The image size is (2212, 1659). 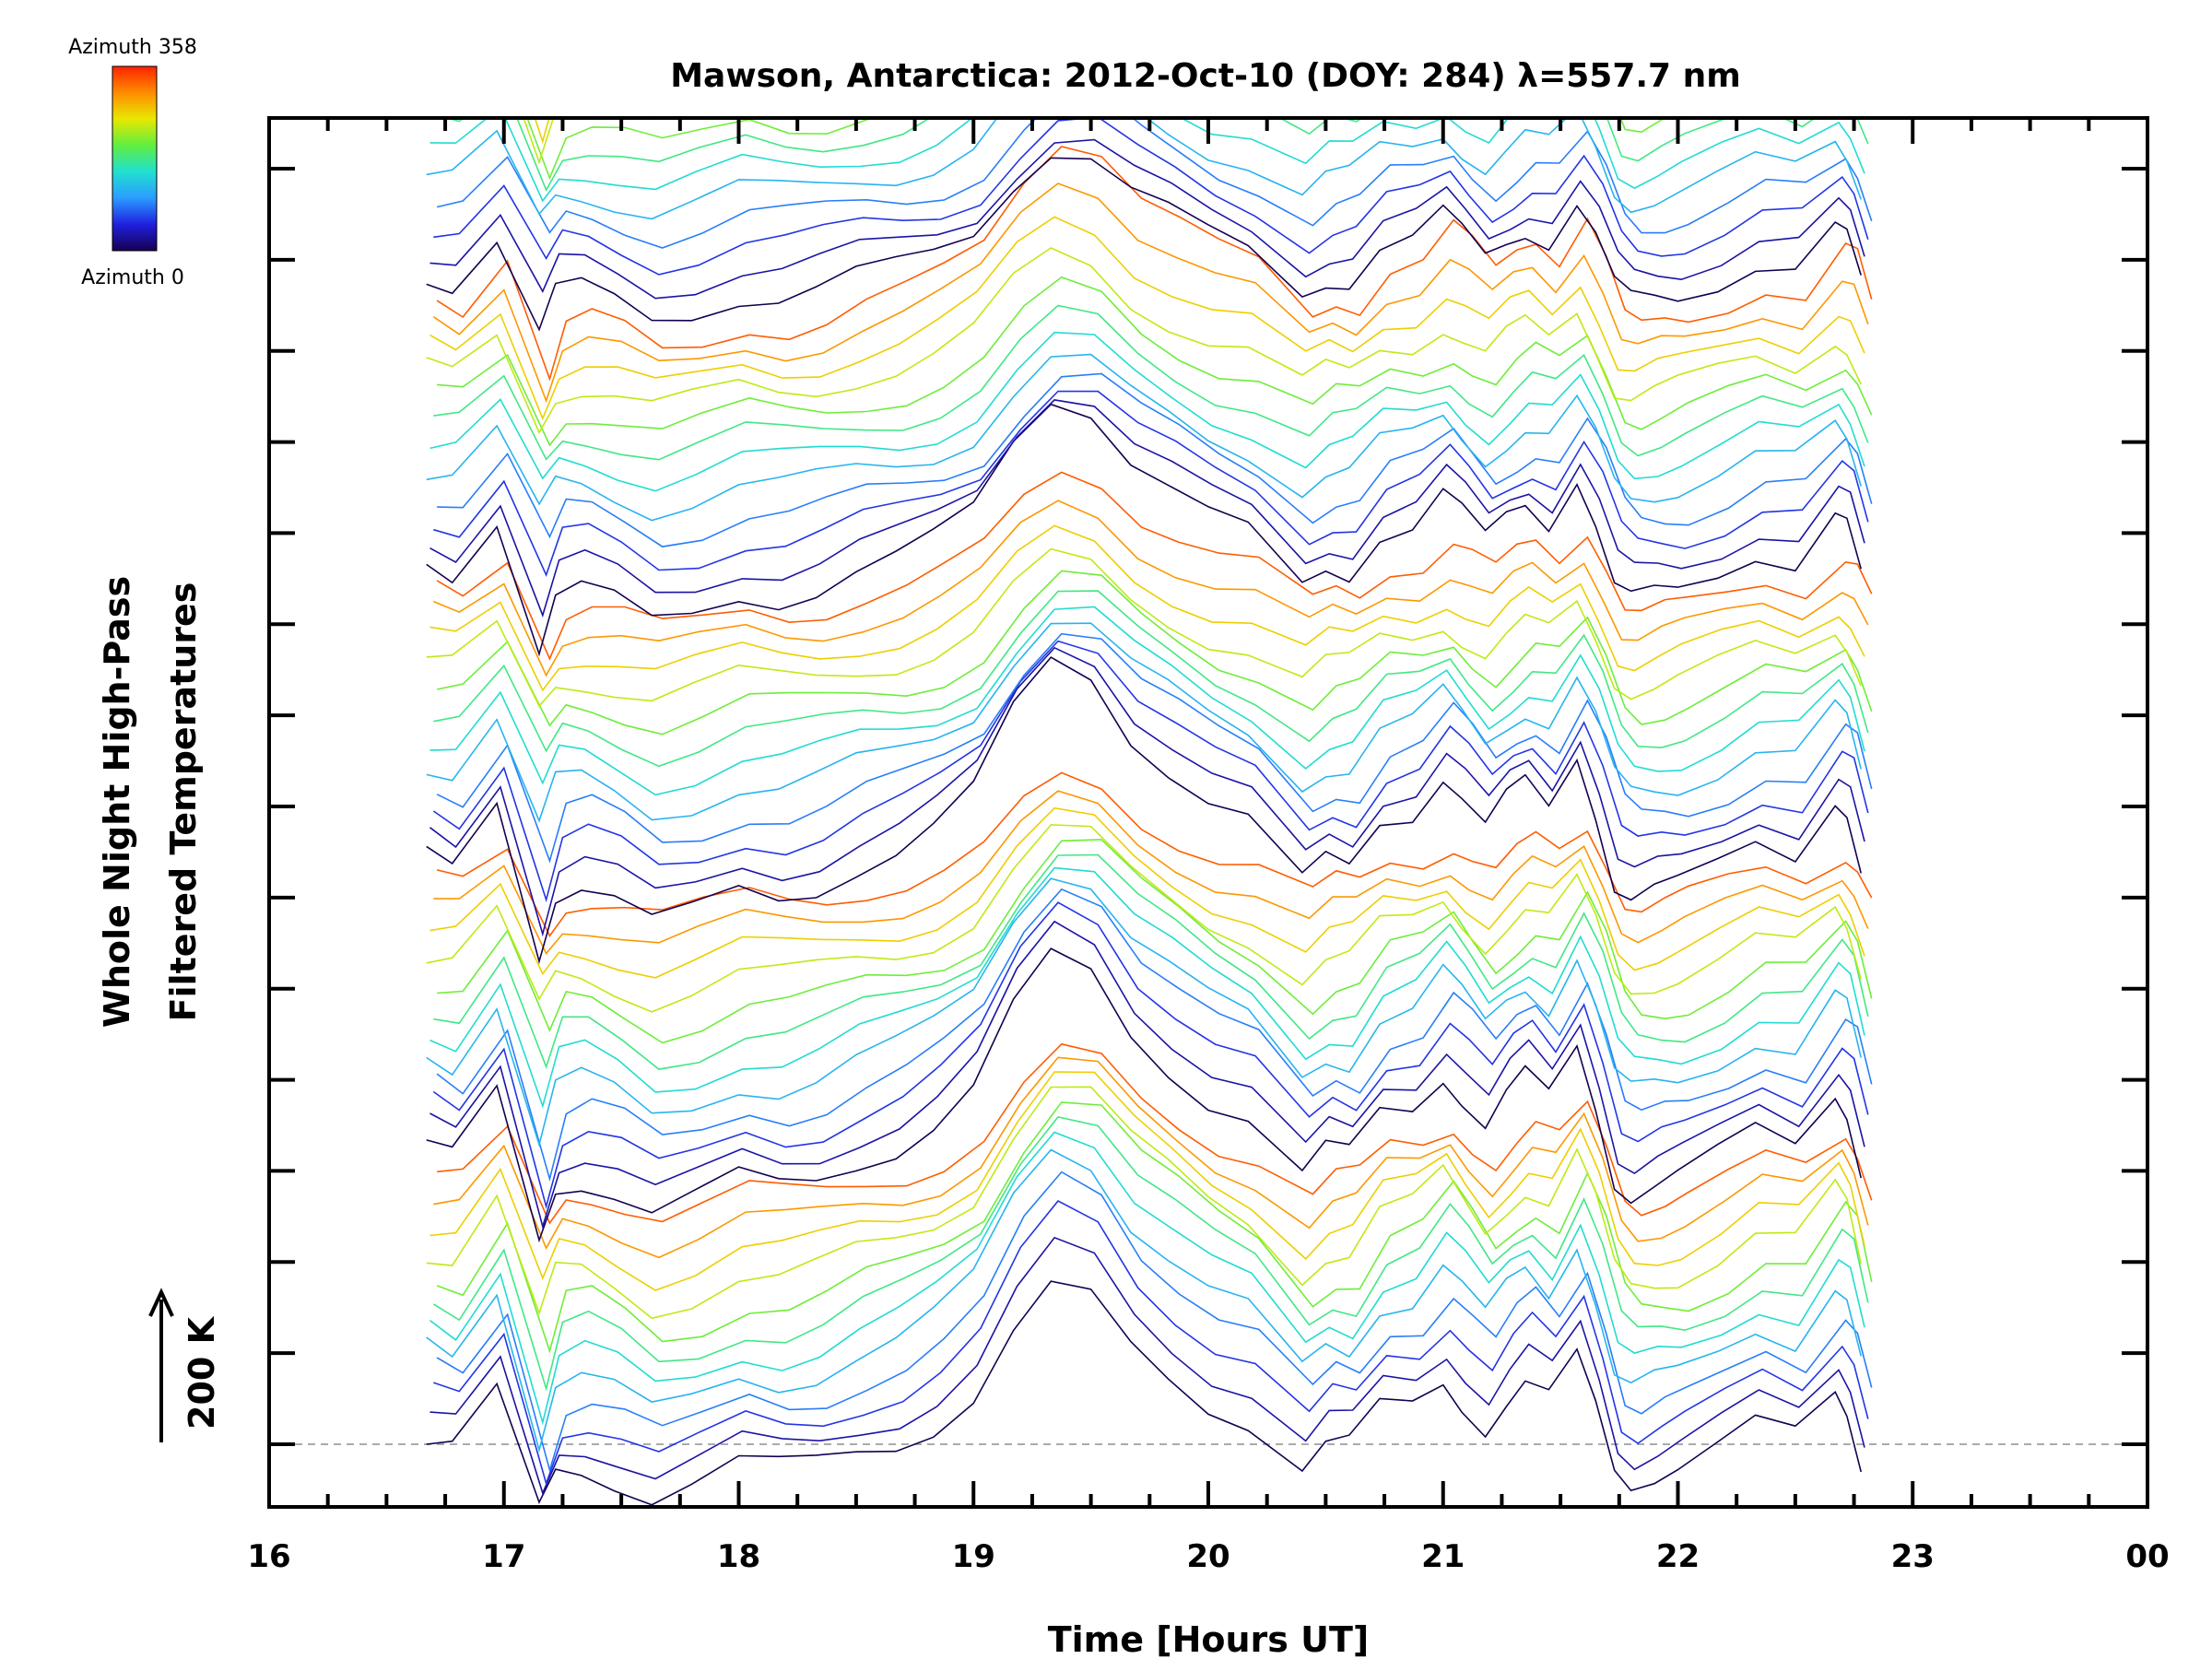 What do you see at coordinates (132, 47) in the screenshot?
I see `colorbar-top-label: Azimuth 358` at bounding box center [132, 47].